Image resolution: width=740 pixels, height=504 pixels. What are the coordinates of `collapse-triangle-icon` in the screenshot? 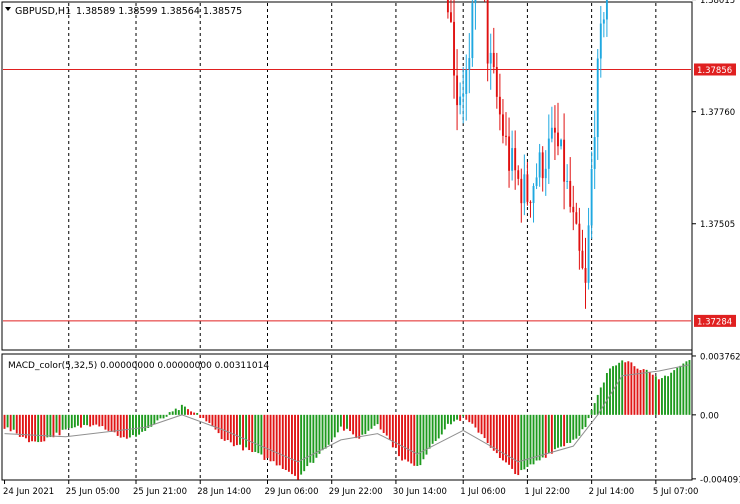 It's located at (8, 9).